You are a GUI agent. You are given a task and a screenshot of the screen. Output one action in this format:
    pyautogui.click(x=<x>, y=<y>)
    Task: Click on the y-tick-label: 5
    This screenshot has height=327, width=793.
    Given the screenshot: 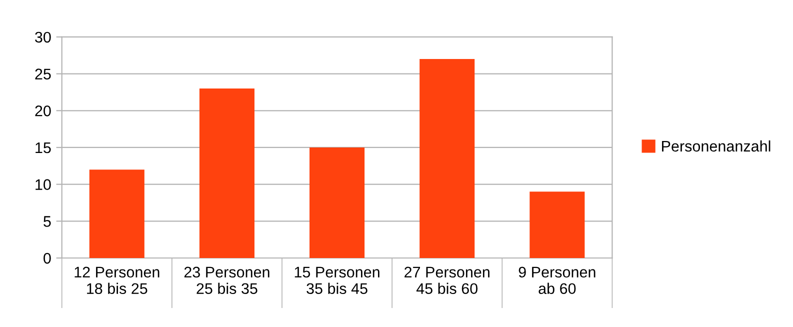 What is the action you would take?
    pyautogui.click(x=47, y=221)
    